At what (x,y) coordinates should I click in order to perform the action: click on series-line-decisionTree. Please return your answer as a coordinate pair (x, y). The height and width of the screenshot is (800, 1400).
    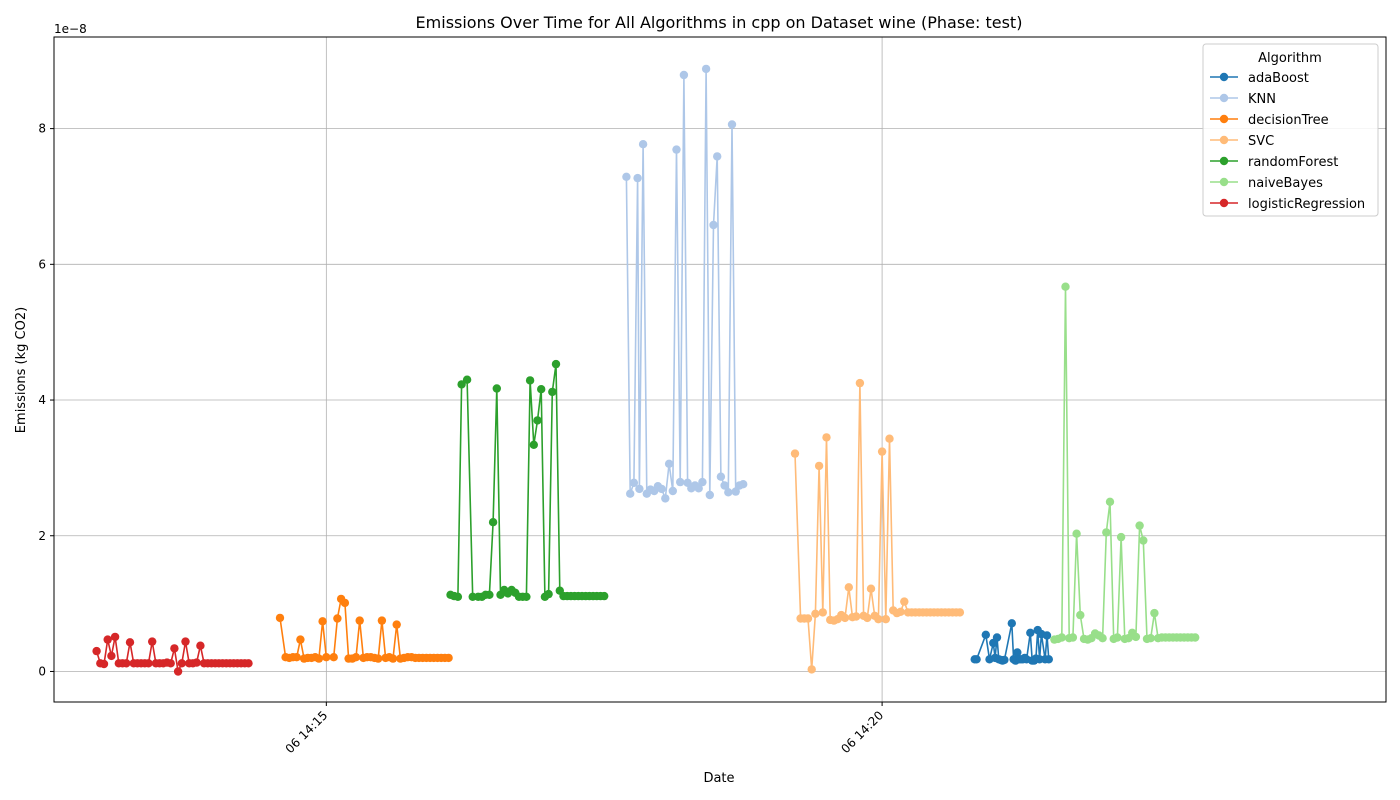
    Looking at the image, I should click on (364, 628).